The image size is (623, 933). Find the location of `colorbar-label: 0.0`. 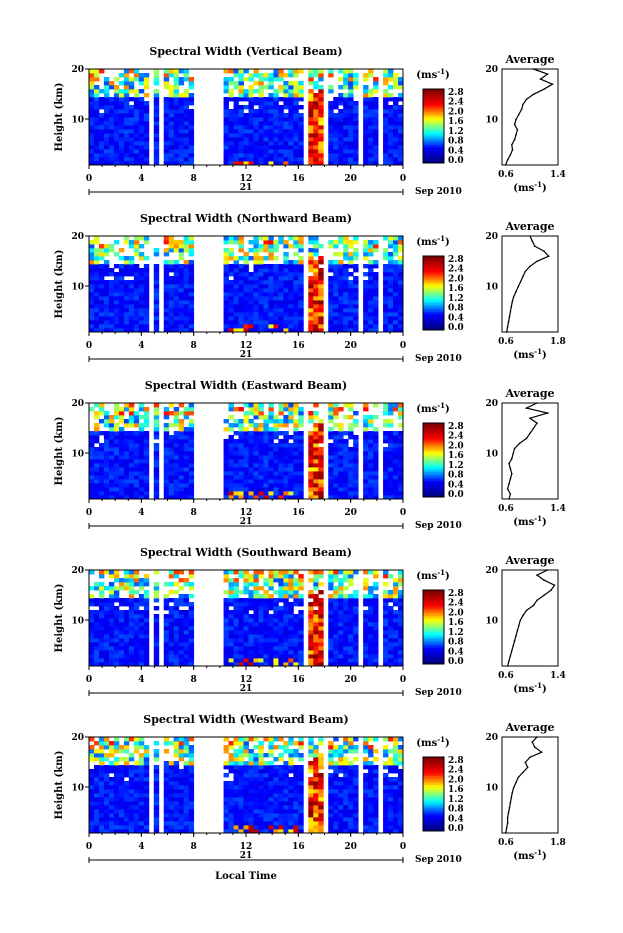

colorbar-label: 0.0 is located at coordinates (456, 328).